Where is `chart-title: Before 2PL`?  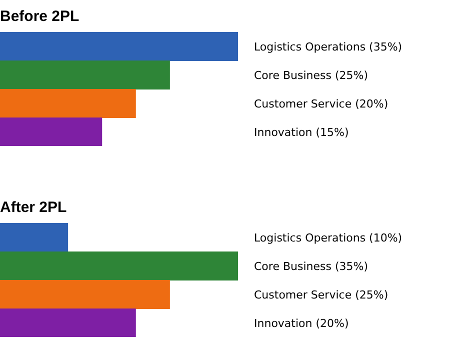 chart-title: Before 2PL is located at coordinates (40, 17).